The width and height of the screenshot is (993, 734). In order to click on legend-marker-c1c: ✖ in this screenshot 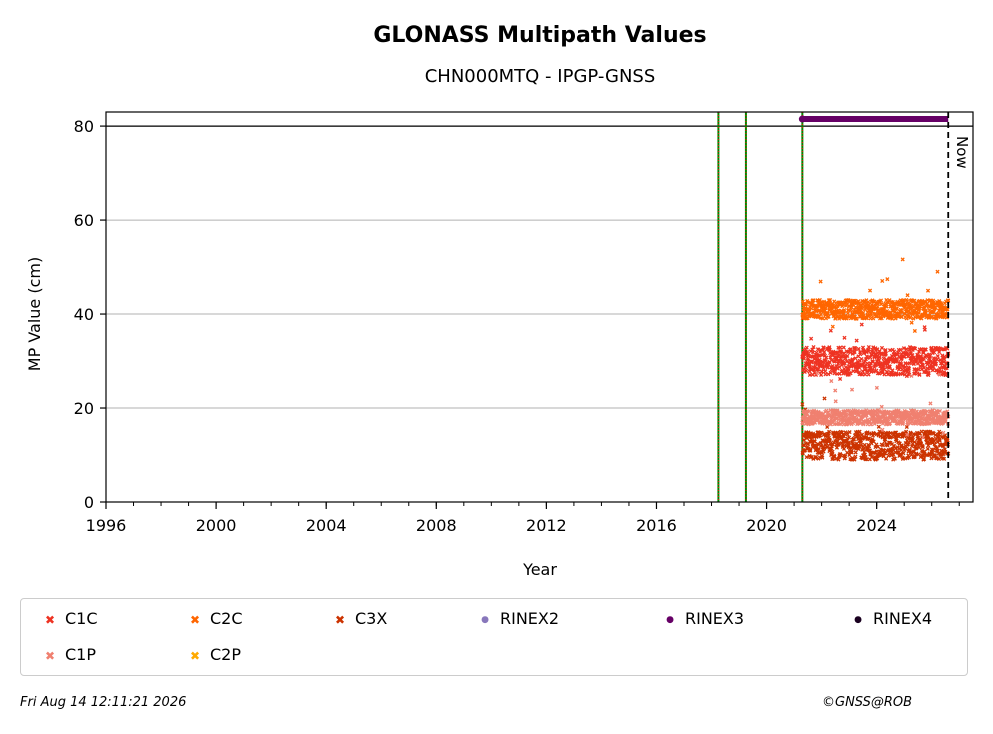, I will do `click(50, 619)`.